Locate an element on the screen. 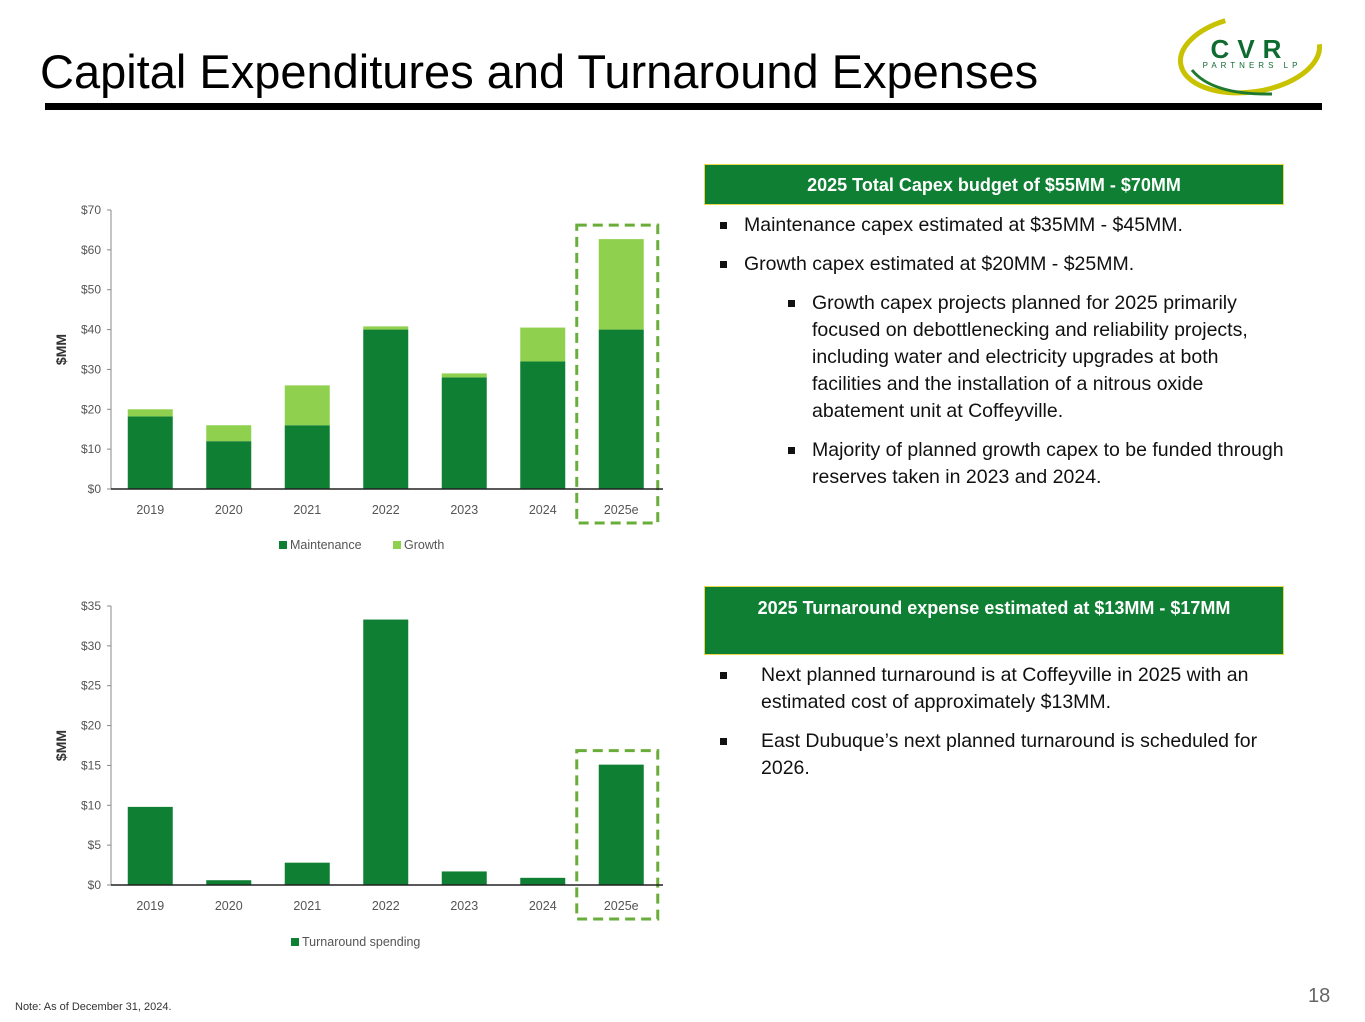  footnote: Note: As of December 31, 2024. is located at coordinates (93, 1007).